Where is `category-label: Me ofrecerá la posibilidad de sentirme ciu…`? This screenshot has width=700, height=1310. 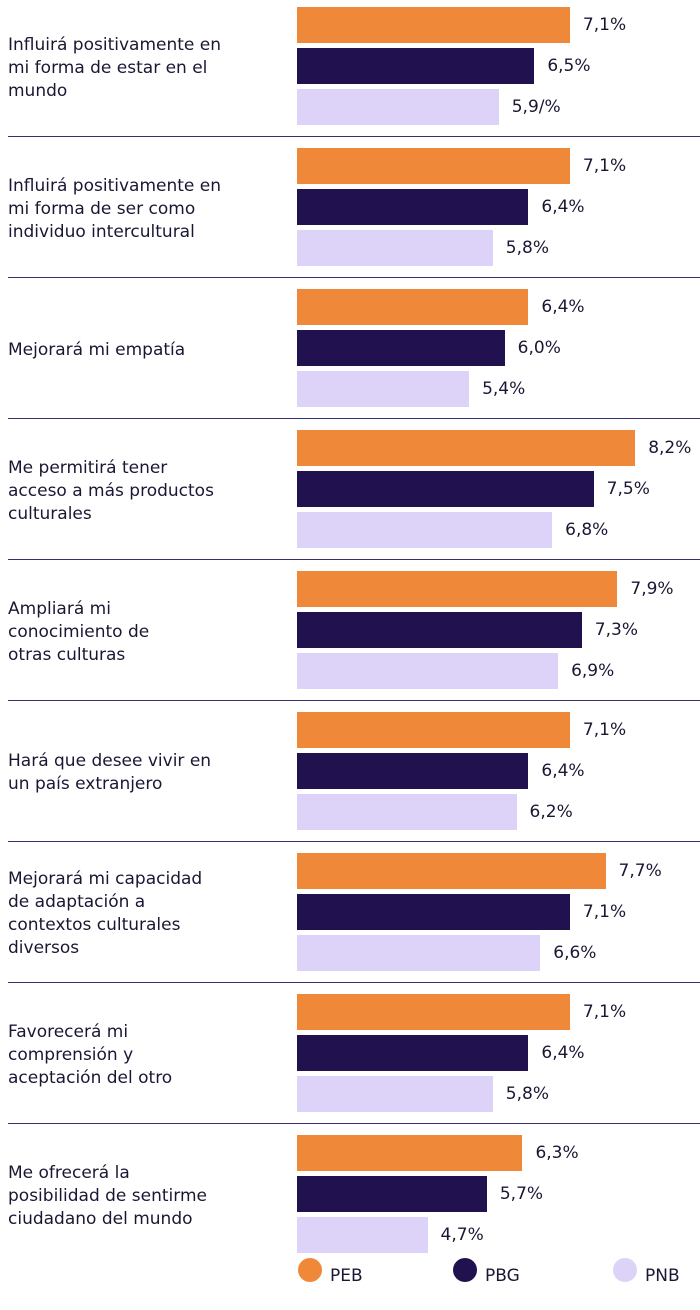
category-label: Me ofrecerá la posibilidad de sentirme ciu… is located at coordinates (148, 1196).